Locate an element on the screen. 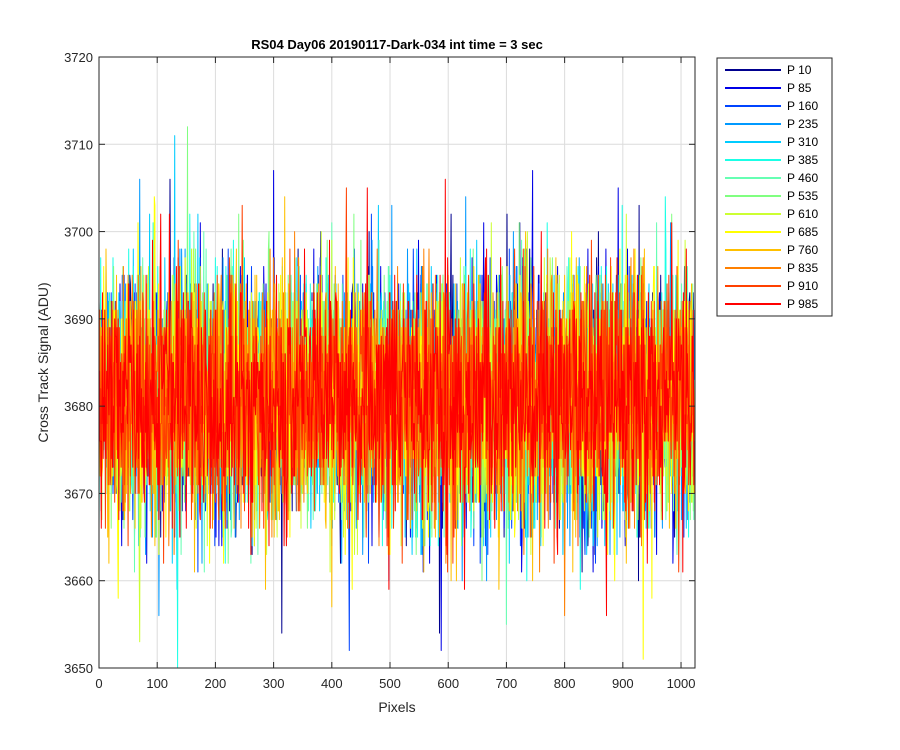 This screenshot has width=900, height=750. y-tick-label: 3710 is located at coordinates (78, 144).